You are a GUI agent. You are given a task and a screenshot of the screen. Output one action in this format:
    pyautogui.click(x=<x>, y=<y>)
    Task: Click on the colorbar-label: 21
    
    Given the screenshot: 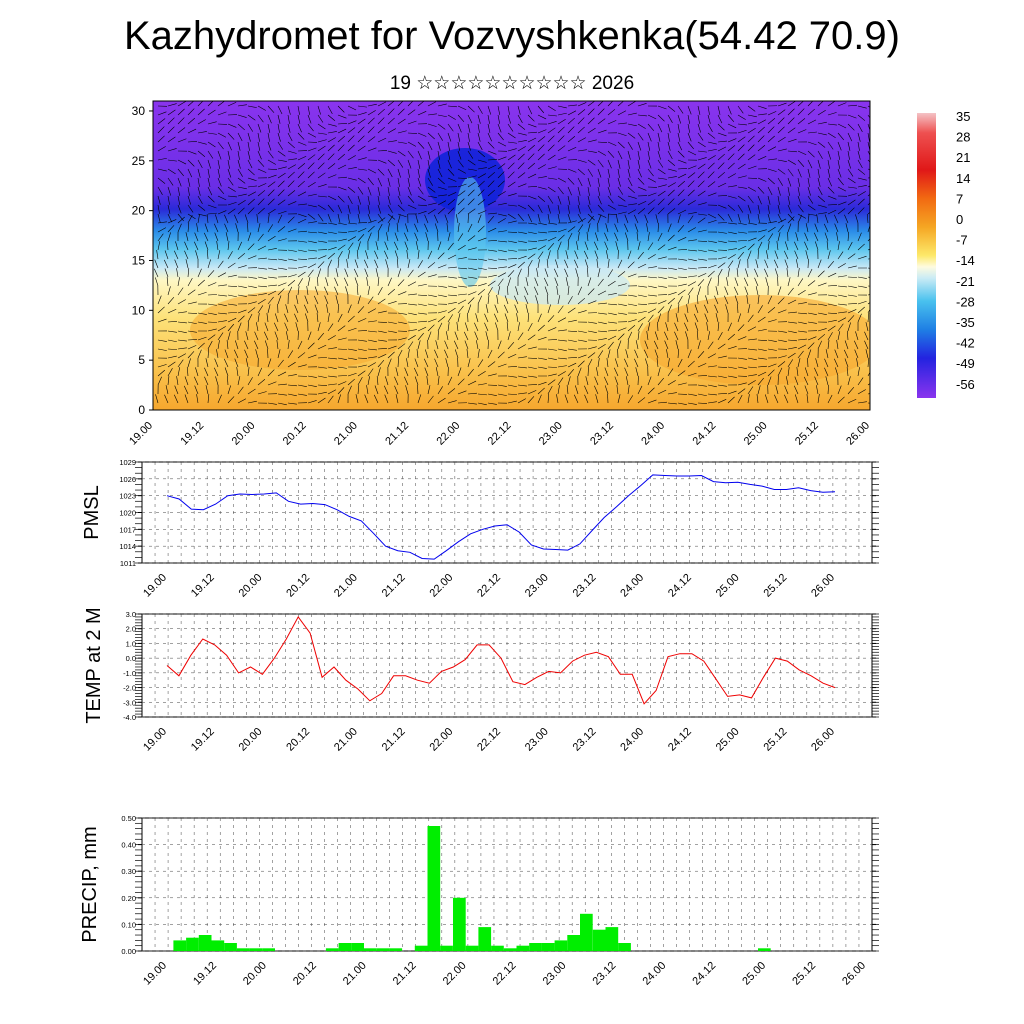 What is the action you would take?
    pyautogui.click(x=963, y=157)
    